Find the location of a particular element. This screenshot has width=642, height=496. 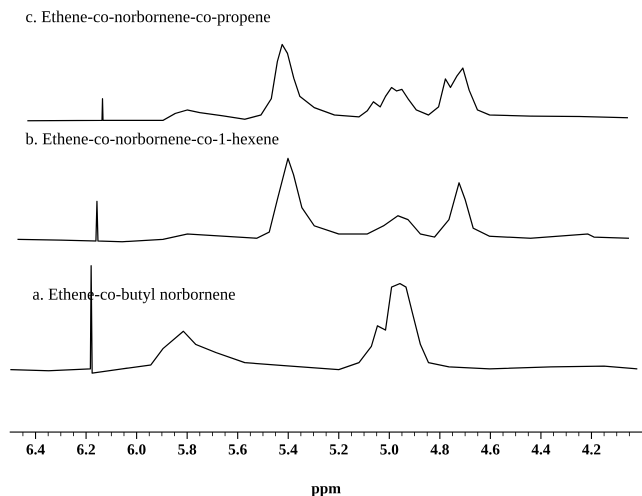

x-tick-label: 6.2 is located at coordinates (86, 449).